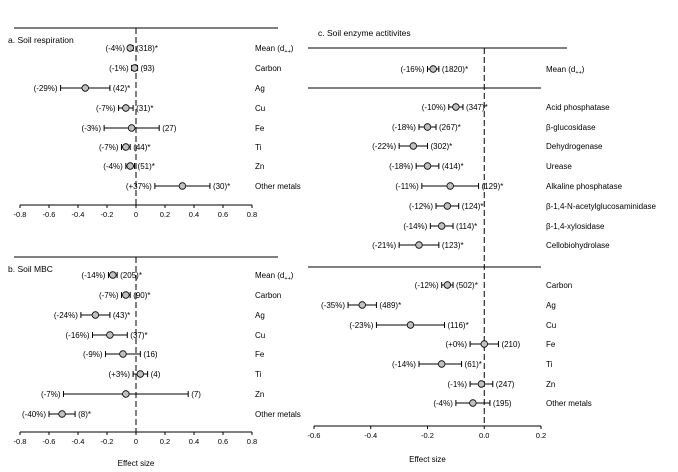 This screenshot has height=472, width=678. I want to click on percent-change-label: (-9%), so click(93, 354).